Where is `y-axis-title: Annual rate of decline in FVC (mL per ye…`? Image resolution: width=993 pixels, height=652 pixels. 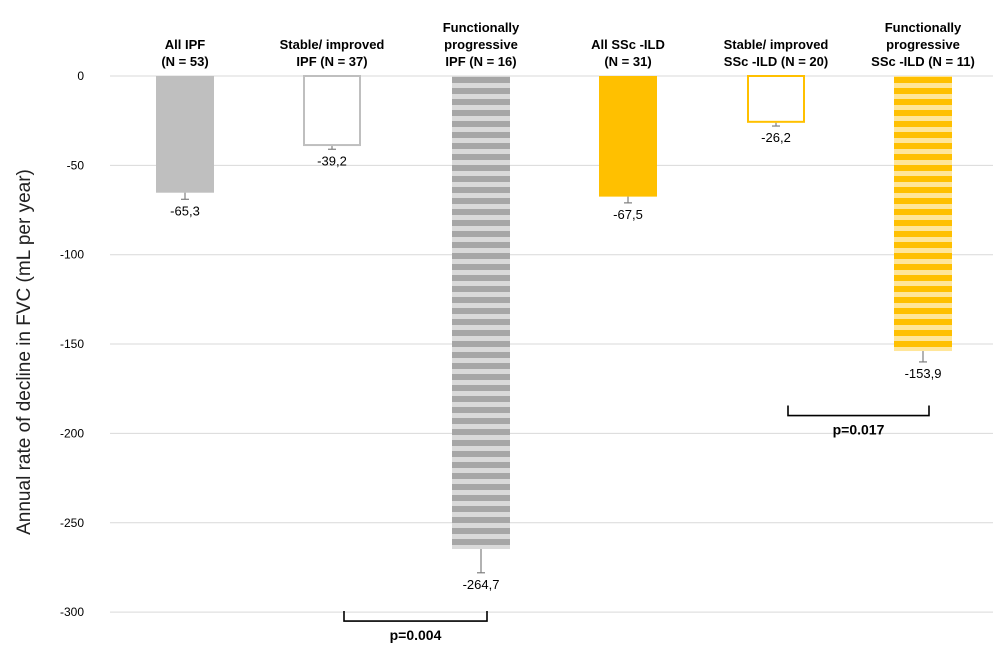
y-axis-title: Annual rate of decline in FVC (mL per ye… is located at coordinates (24, 352).